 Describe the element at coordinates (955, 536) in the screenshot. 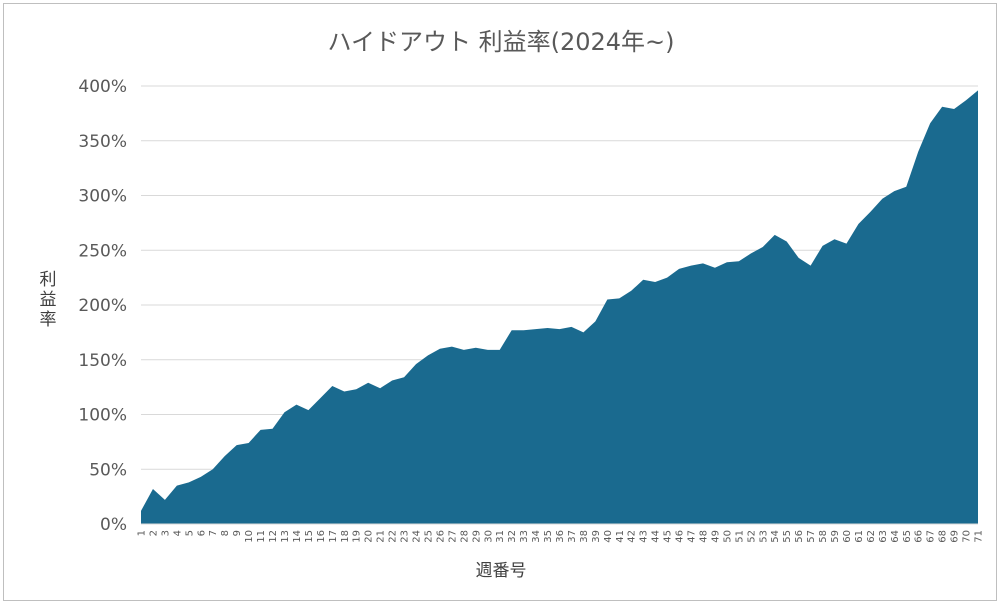

I see `x-tick-label: 69` at that location.